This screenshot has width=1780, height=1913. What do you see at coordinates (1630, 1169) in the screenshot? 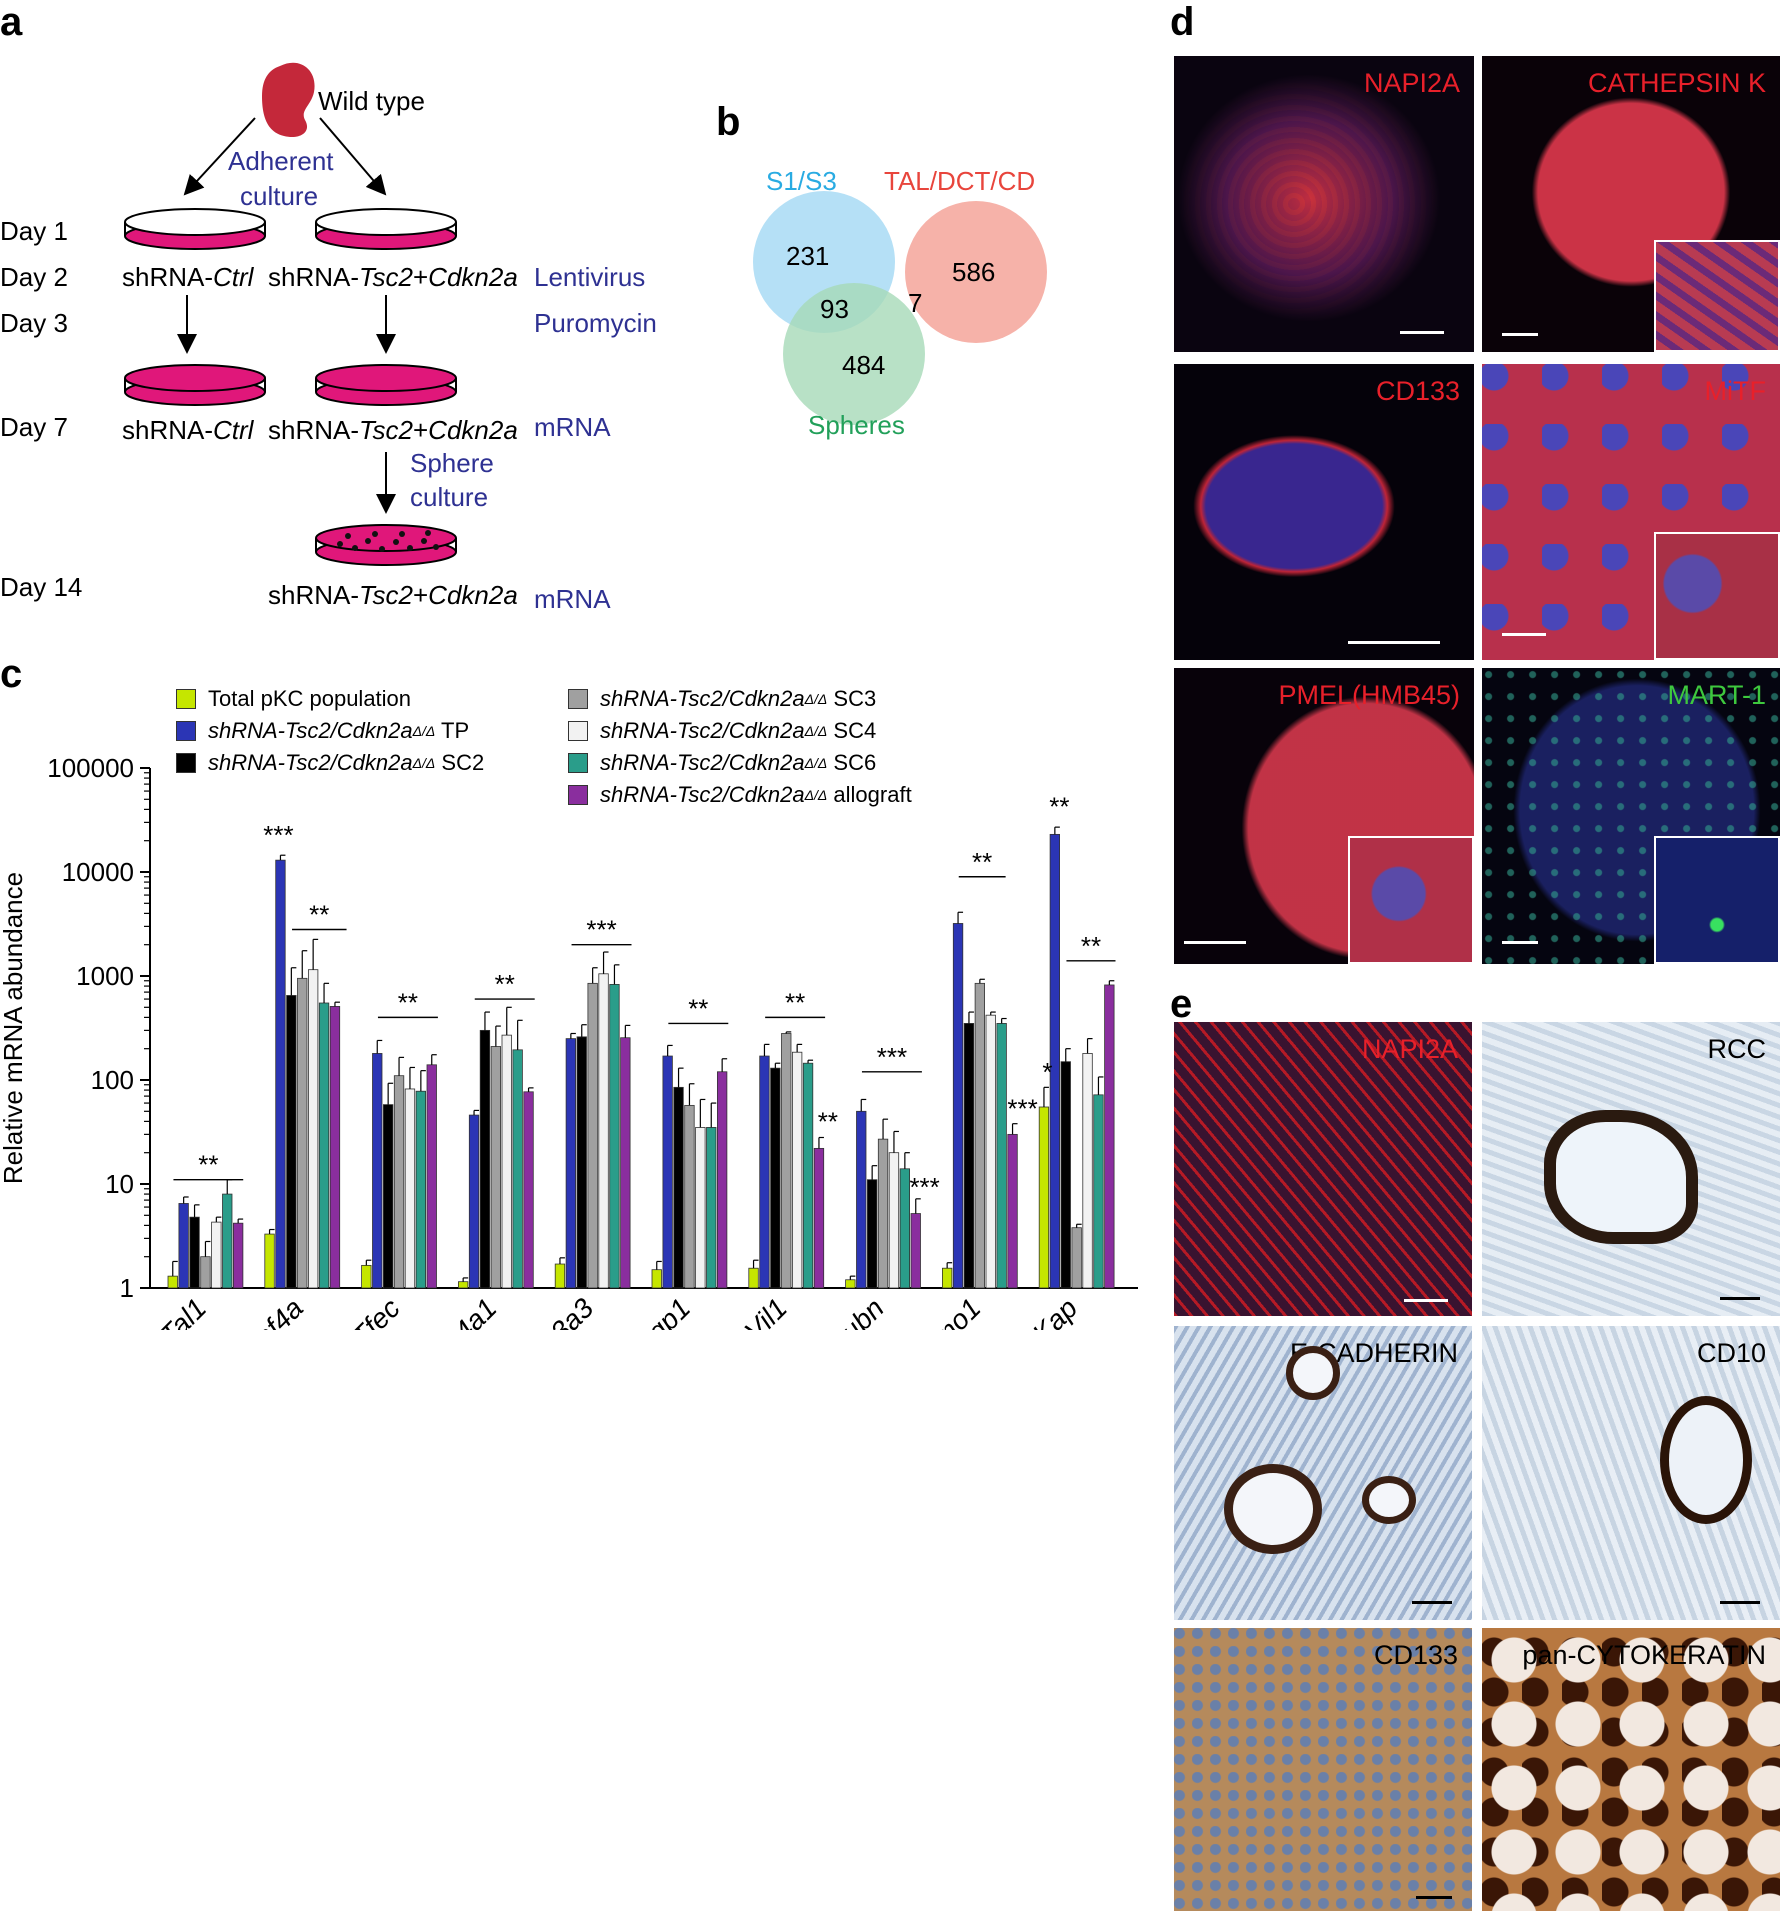
I see `image-rcc: RCC` at bounding box center [1630, 1169].